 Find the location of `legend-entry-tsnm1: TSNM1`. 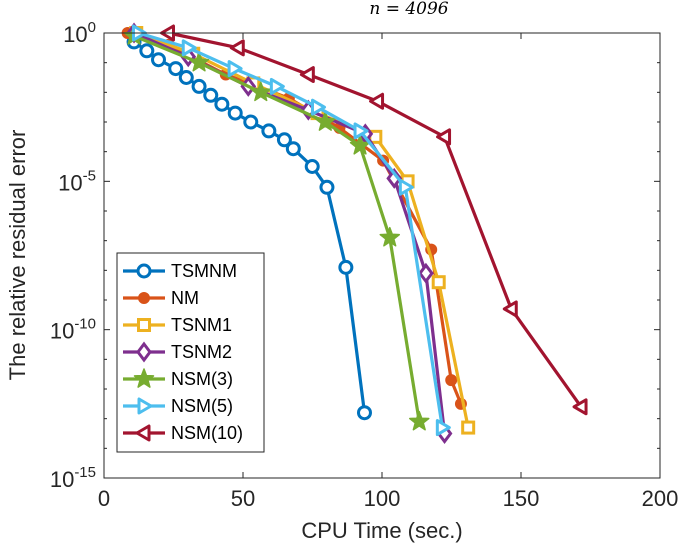

legend-entry-tsnm1: TSNM1 is located at coordinates (177, 325).